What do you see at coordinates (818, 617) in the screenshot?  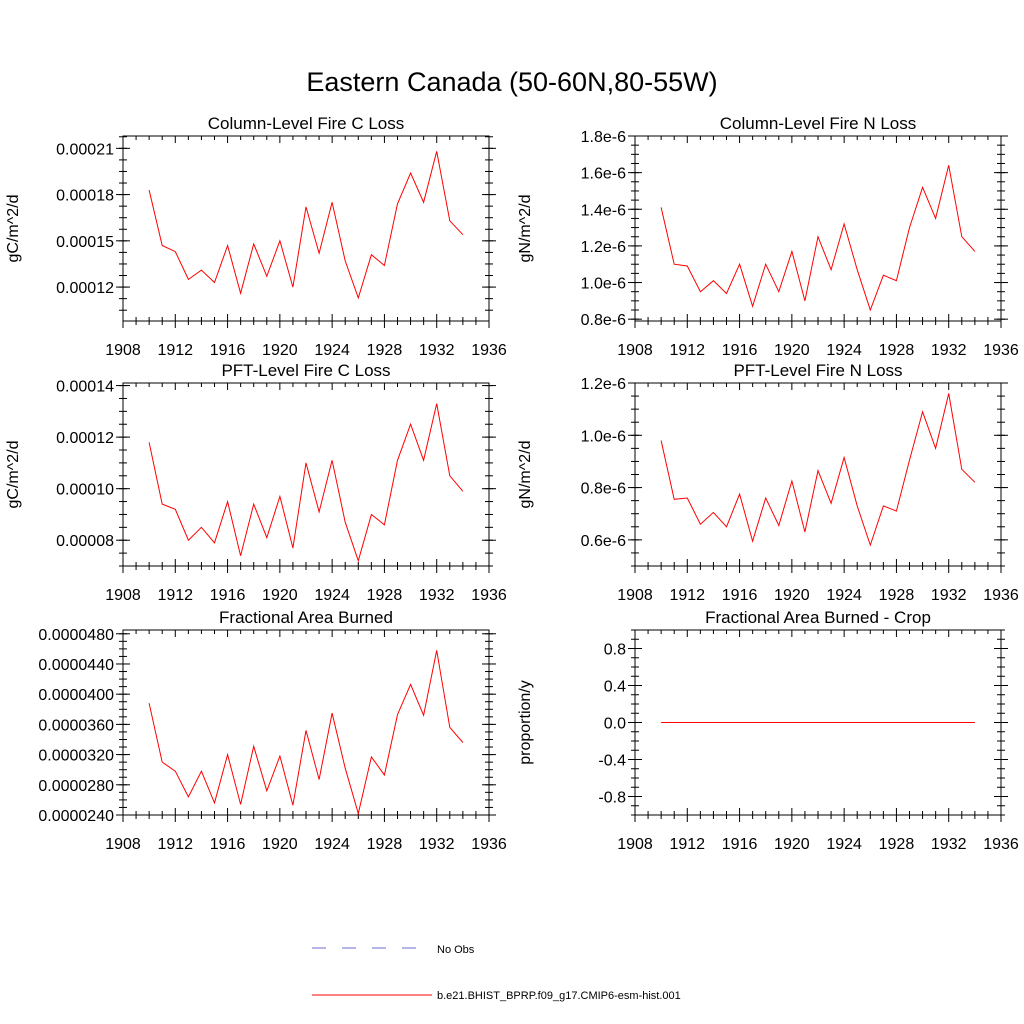 I see `panel-title: Fractional Area Burned - Crop` at bounding box center [818, 617].